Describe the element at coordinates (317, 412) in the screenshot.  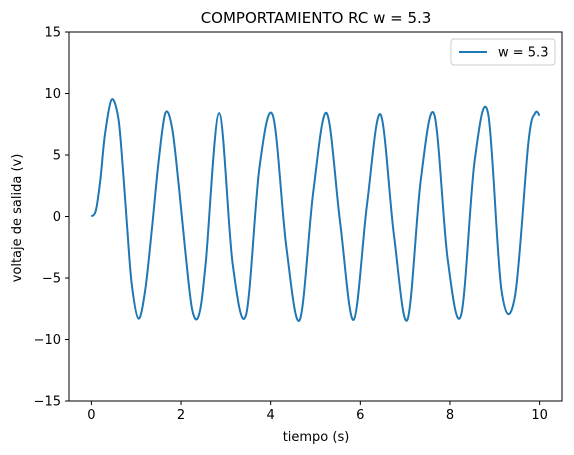
I see `x-axis-ticks: 0 2 4 6 8 10` at that location.